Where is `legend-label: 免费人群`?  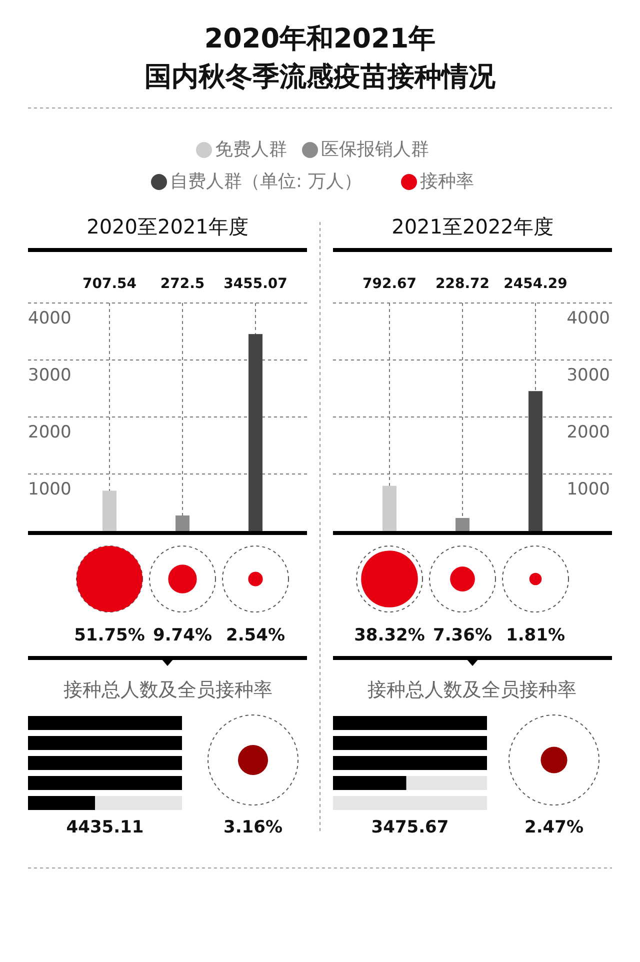 legend-label: 免费人群 is located at coordinates (251, 149).